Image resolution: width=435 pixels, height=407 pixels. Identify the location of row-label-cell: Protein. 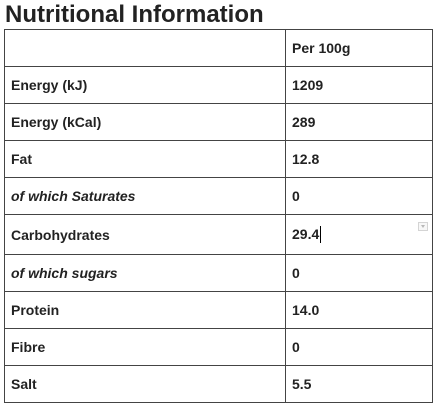
(145, 309).